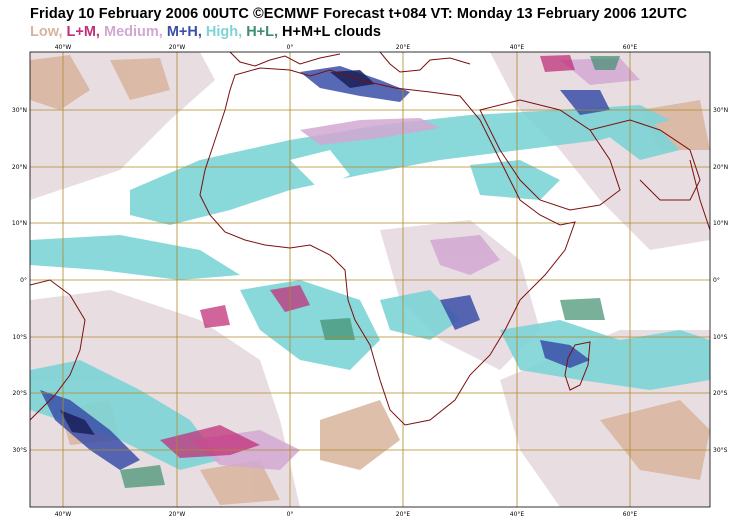 The image size is (739, 525). I want to click on latitude-ticks-left: 30°N 20°N 10°N 0° 10°S 20°S 30°S, so click(19, 280).